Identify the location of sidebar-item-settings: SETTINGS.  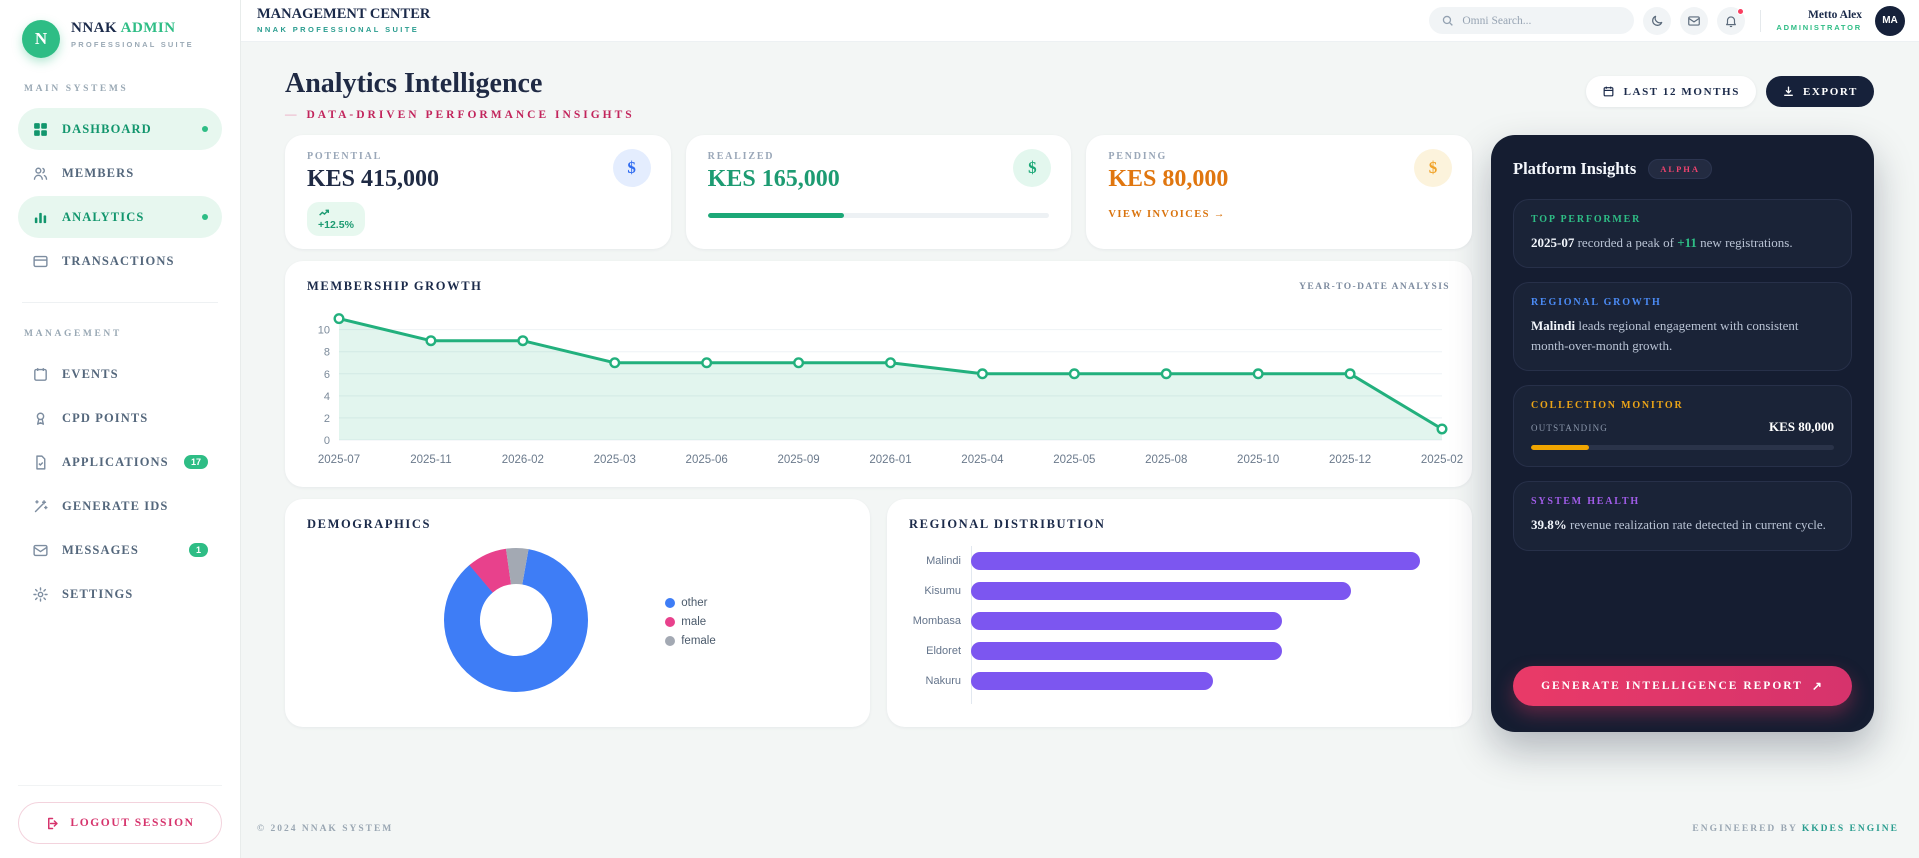
(120, 594).